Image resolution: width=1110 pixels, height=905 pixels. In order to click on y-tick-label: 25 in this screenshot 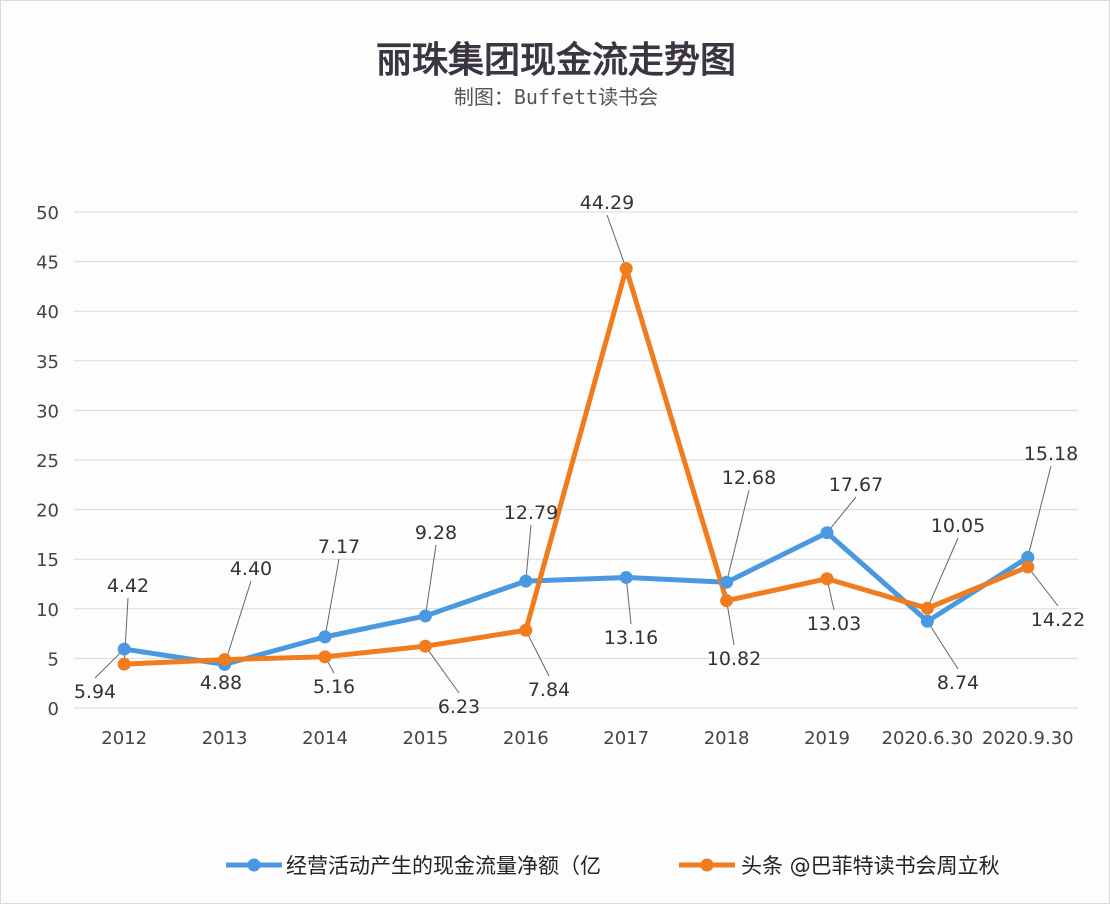, I will do `click(47, 461)`.